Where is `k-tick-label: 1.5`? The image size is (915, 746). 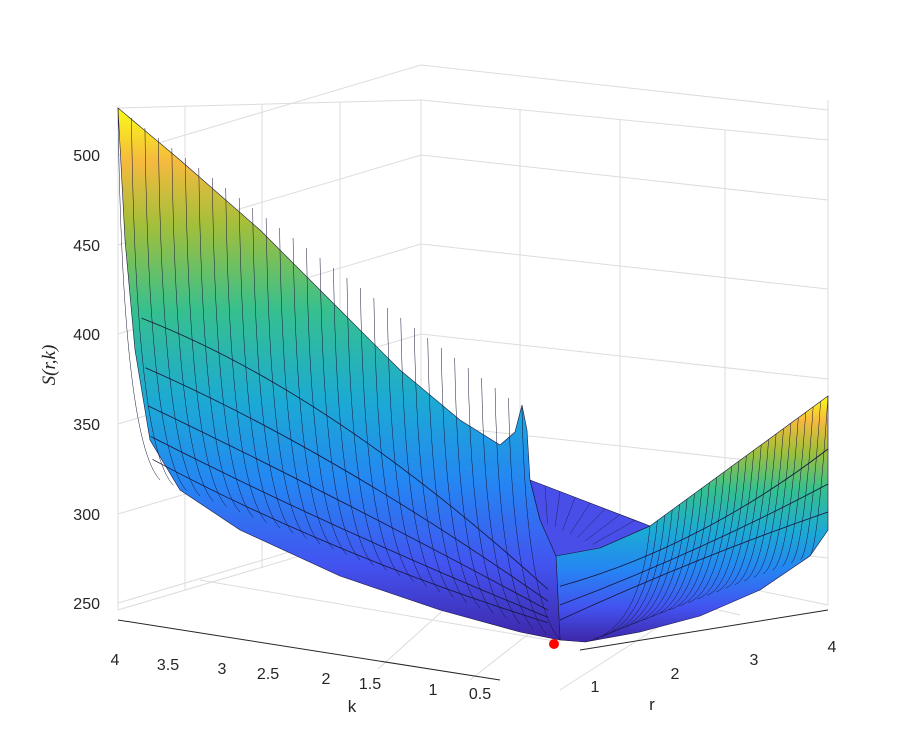
k-tick-label: 1.5 is located at coordinates (370, 684).